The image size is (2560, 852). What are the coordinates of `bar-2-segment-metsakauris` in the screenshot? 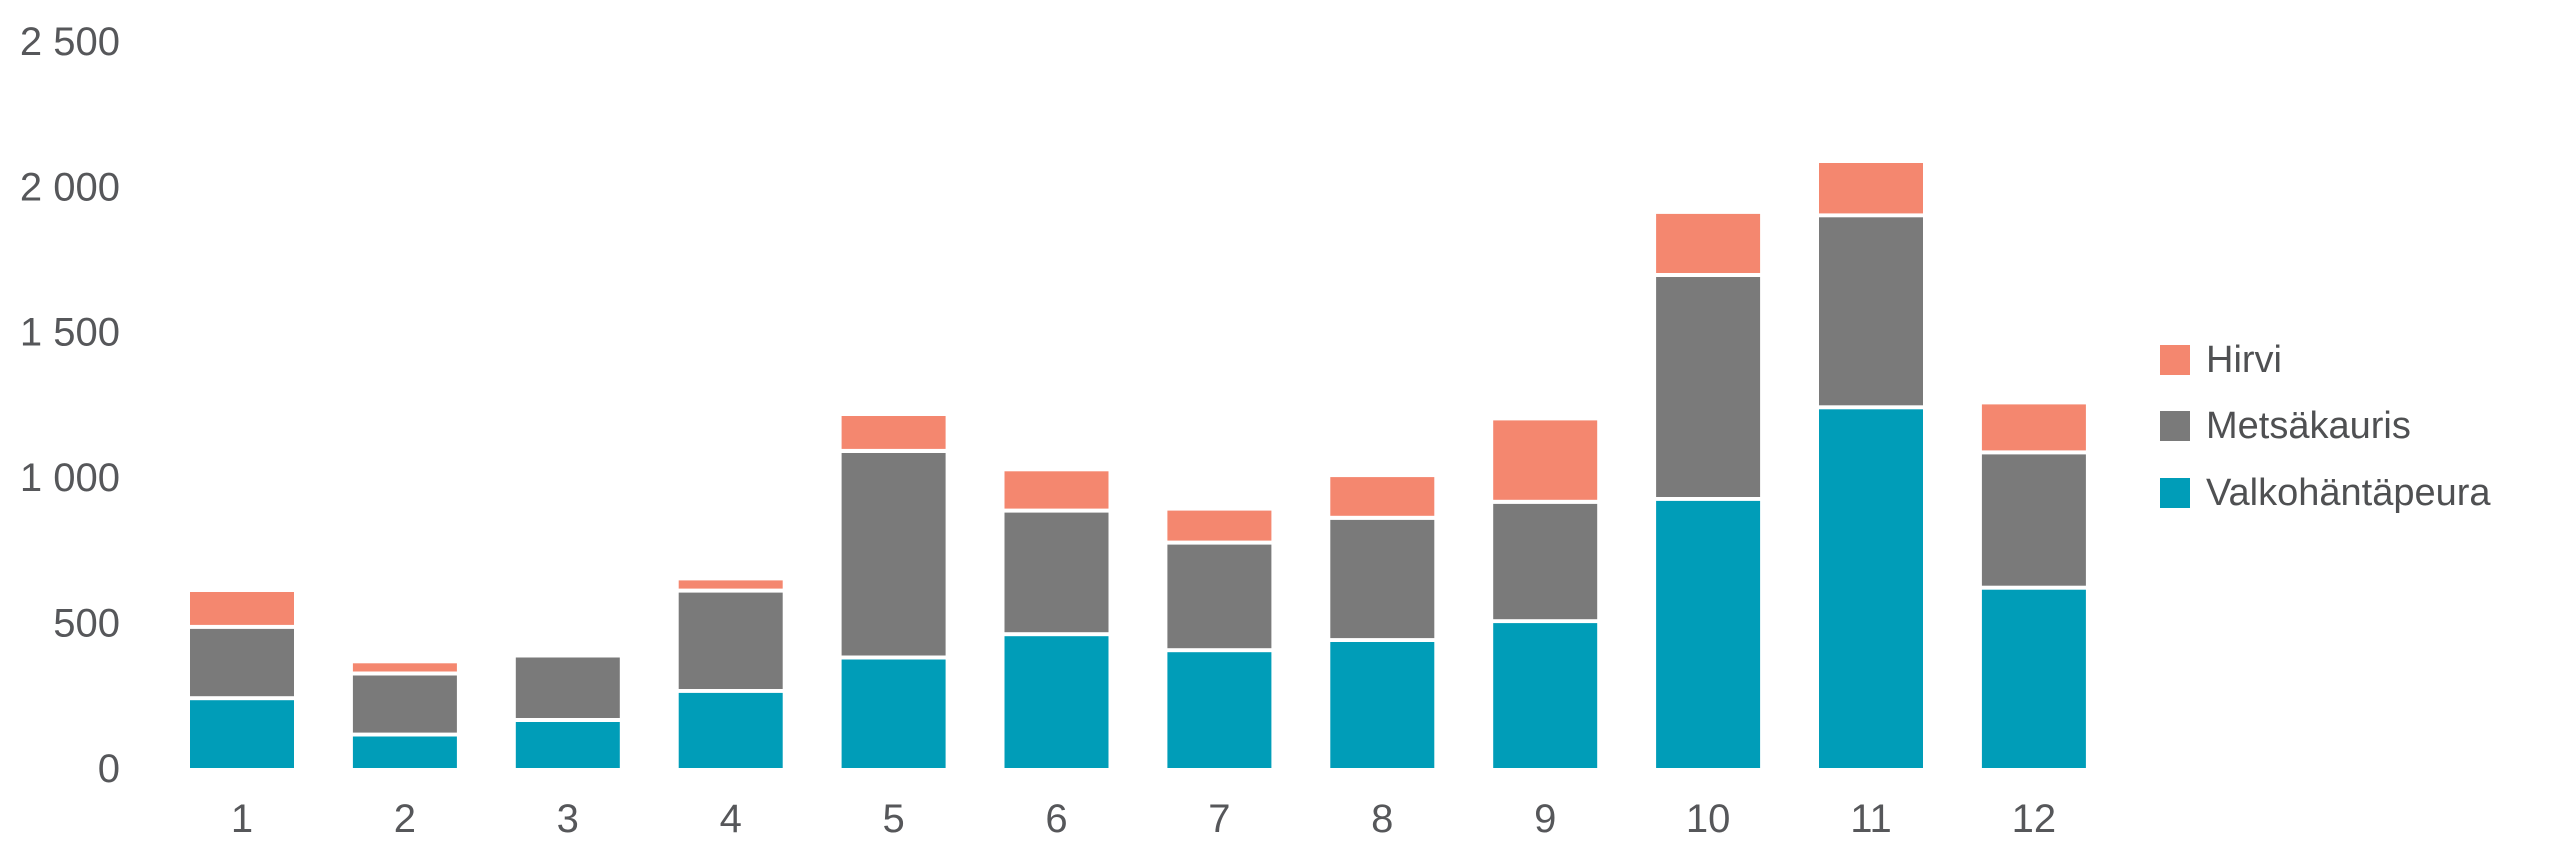 It's located at (404, 704).